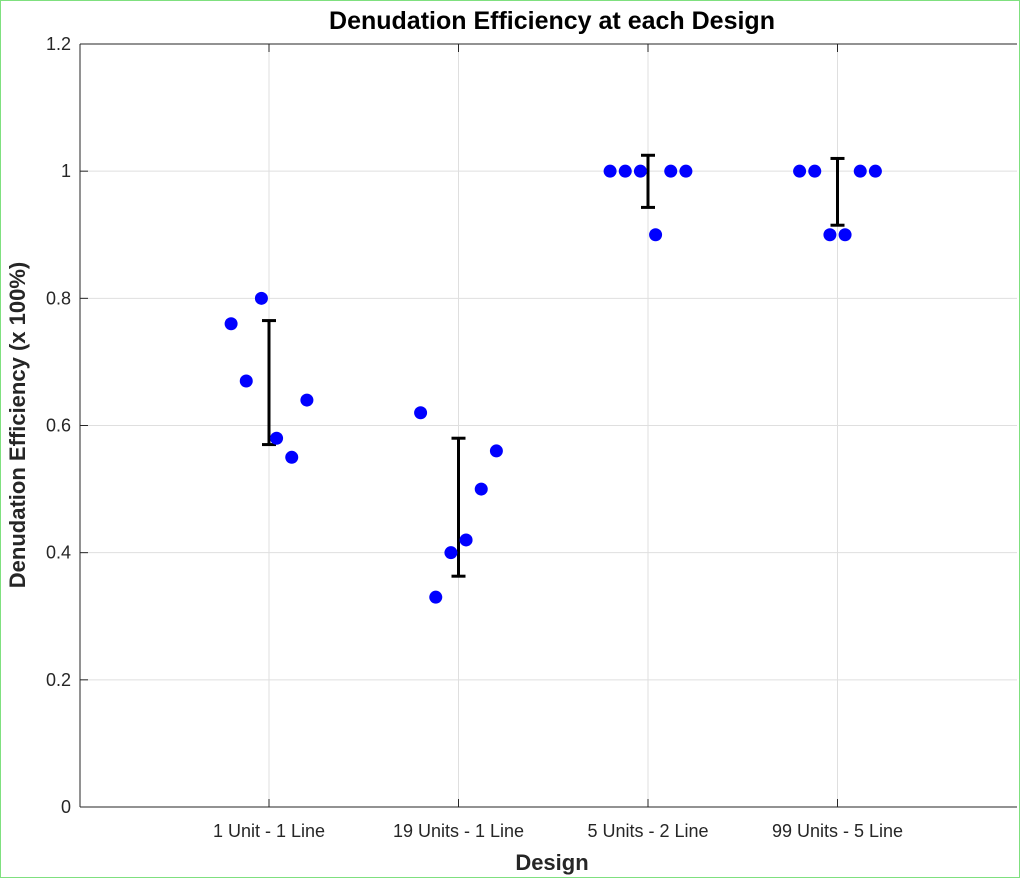 Image resolution: width=1020 pixels, height=878 pixels. I want to click on y-tick-label: 0.6, so click(58, 426).